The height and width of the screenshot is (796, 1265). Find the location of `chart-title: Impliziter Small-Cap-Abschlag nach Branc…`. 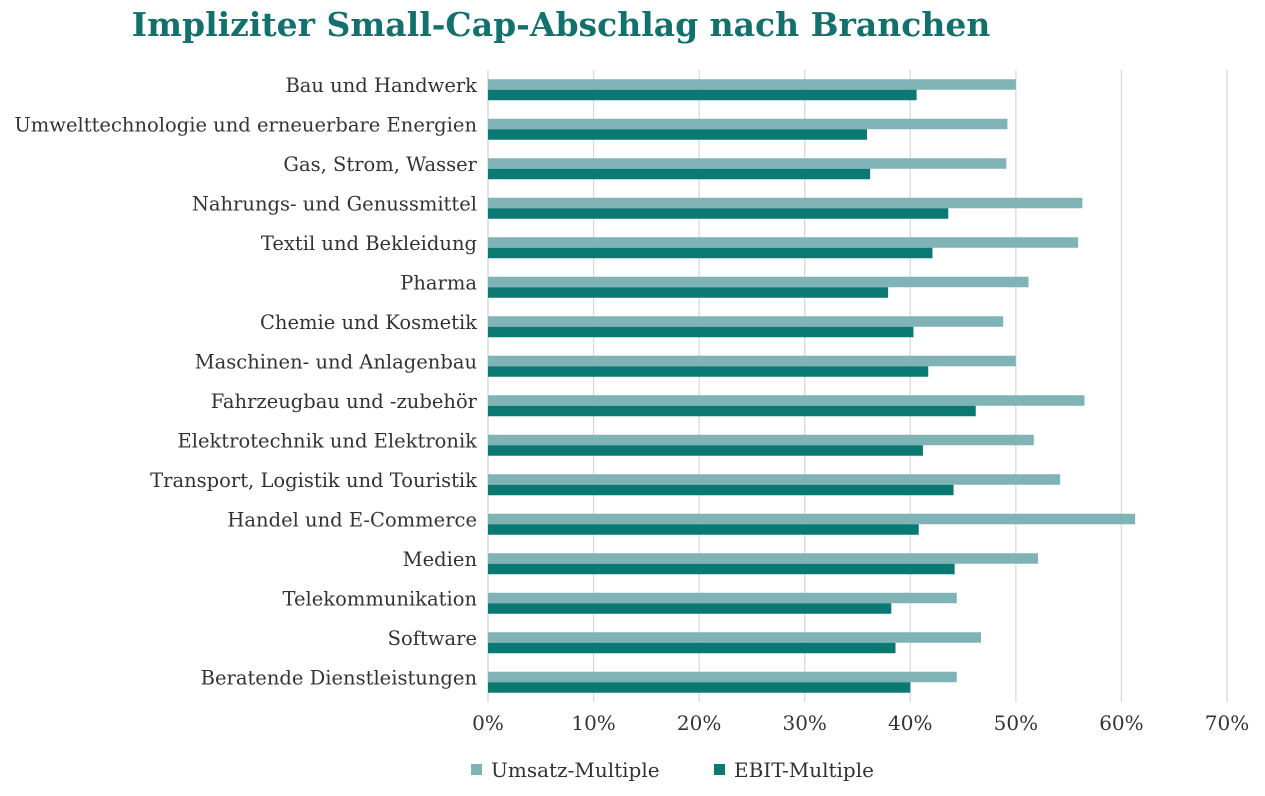

chart-title: Impliziter Small-Cap-Abschlag nach Branc… is located at coordinates (561, 24).